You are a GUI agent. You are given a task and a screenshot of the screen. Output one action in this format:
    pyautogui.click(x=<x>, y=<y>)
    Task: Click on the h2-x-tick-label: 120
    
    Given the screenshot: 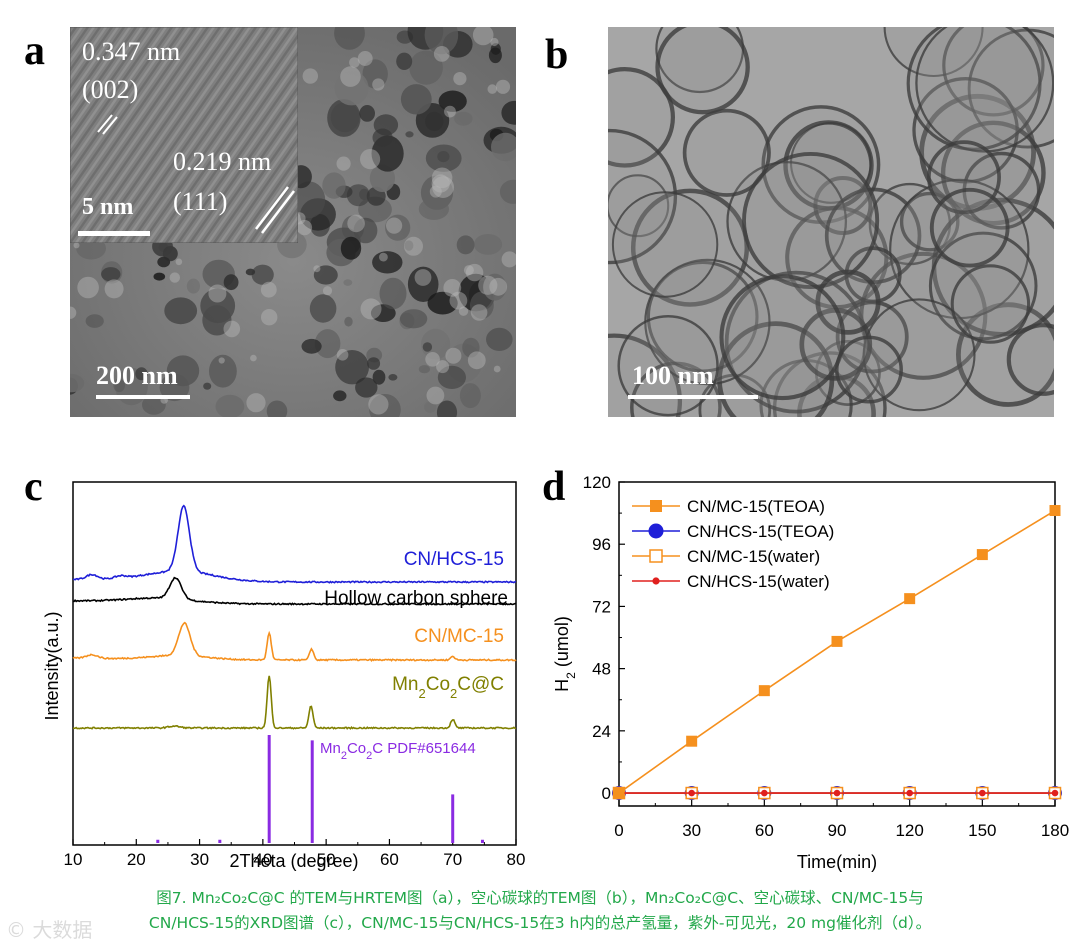 What is the action you would take?
    pyautogui.click(x=909, y=830)
    